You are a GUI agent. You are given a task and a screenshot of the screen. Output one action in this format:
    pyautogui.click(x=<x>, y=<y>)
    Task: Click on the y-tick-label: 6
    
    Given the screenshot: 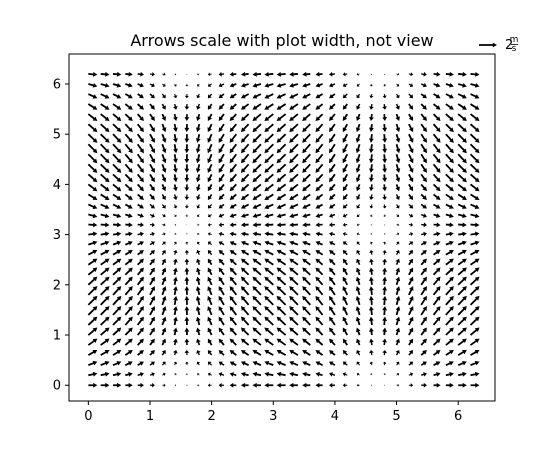 What is the action you would take?
    pyautogui.click(x=57, y=84)
    